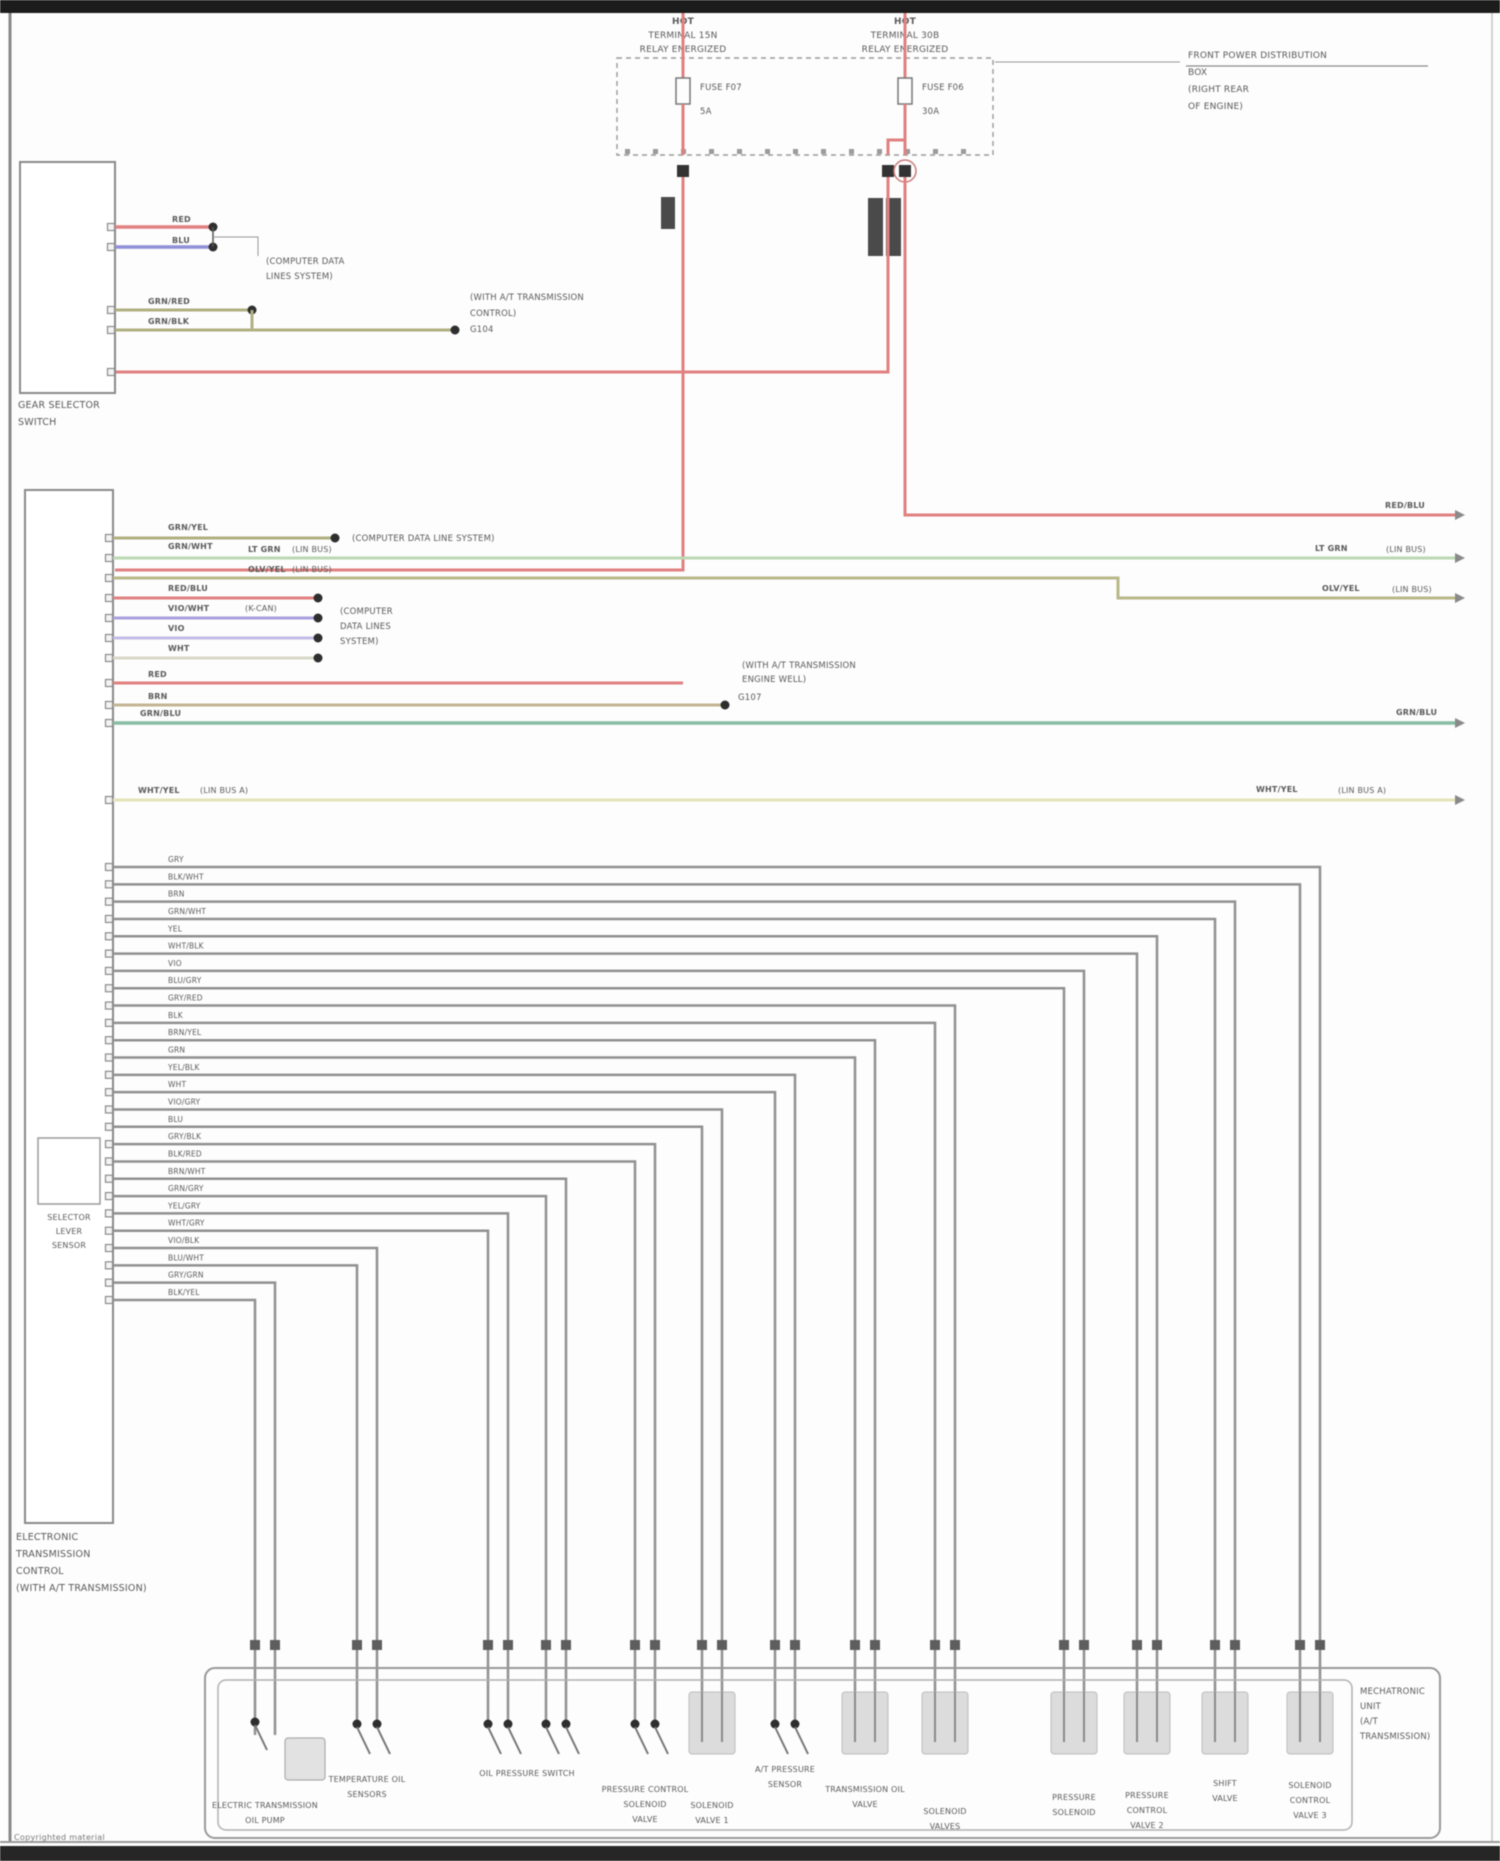 This screenshot has width=1500, height=1861. What do you see at coordinates (184, 1240) in the screenshot?
I see `wire-color-label: VIO/BLK` at bounding box center [184, 1240].